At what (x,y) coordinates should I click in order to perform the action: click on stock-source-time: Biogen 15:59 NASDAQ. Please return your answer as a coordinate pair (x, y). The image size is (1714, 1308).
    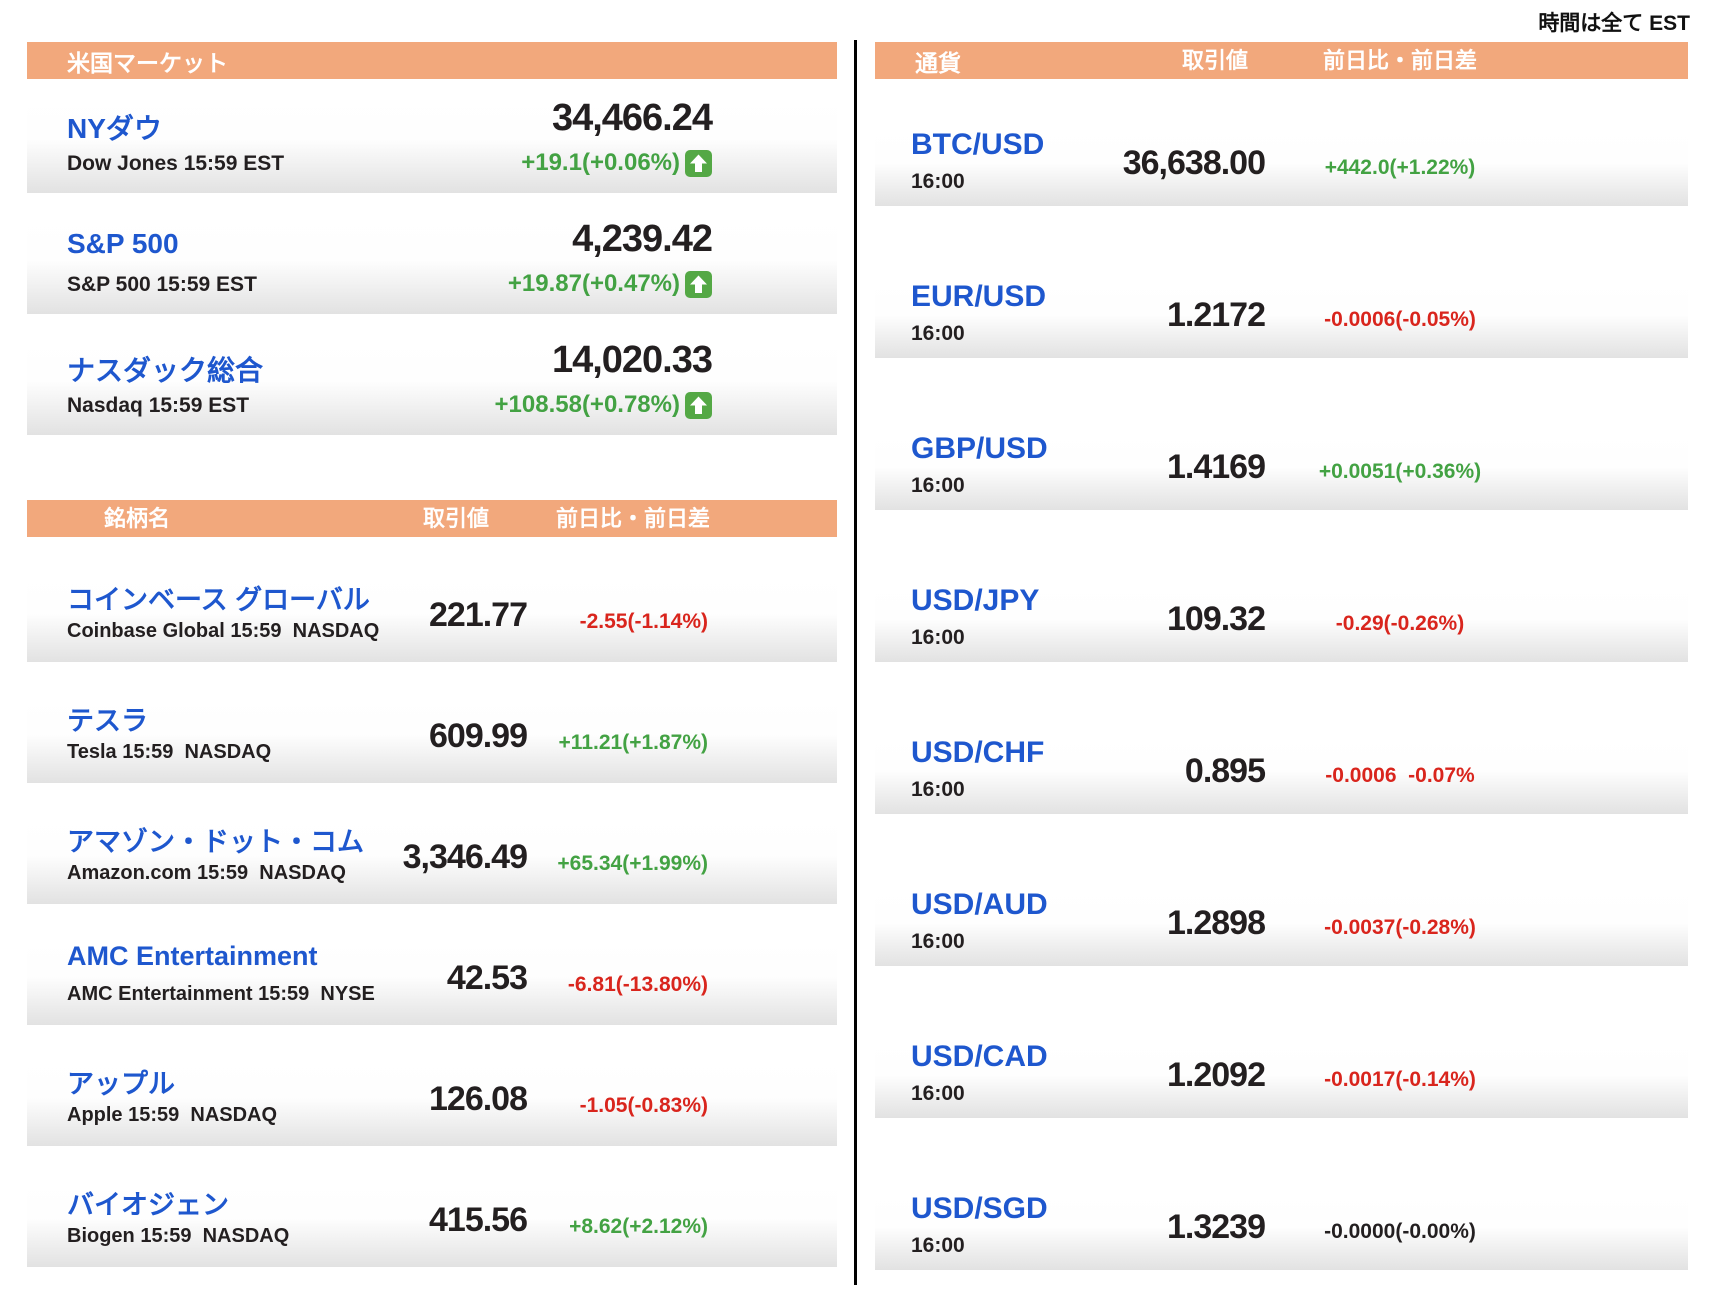
    Looking at the image, I should click on (178, 1236).